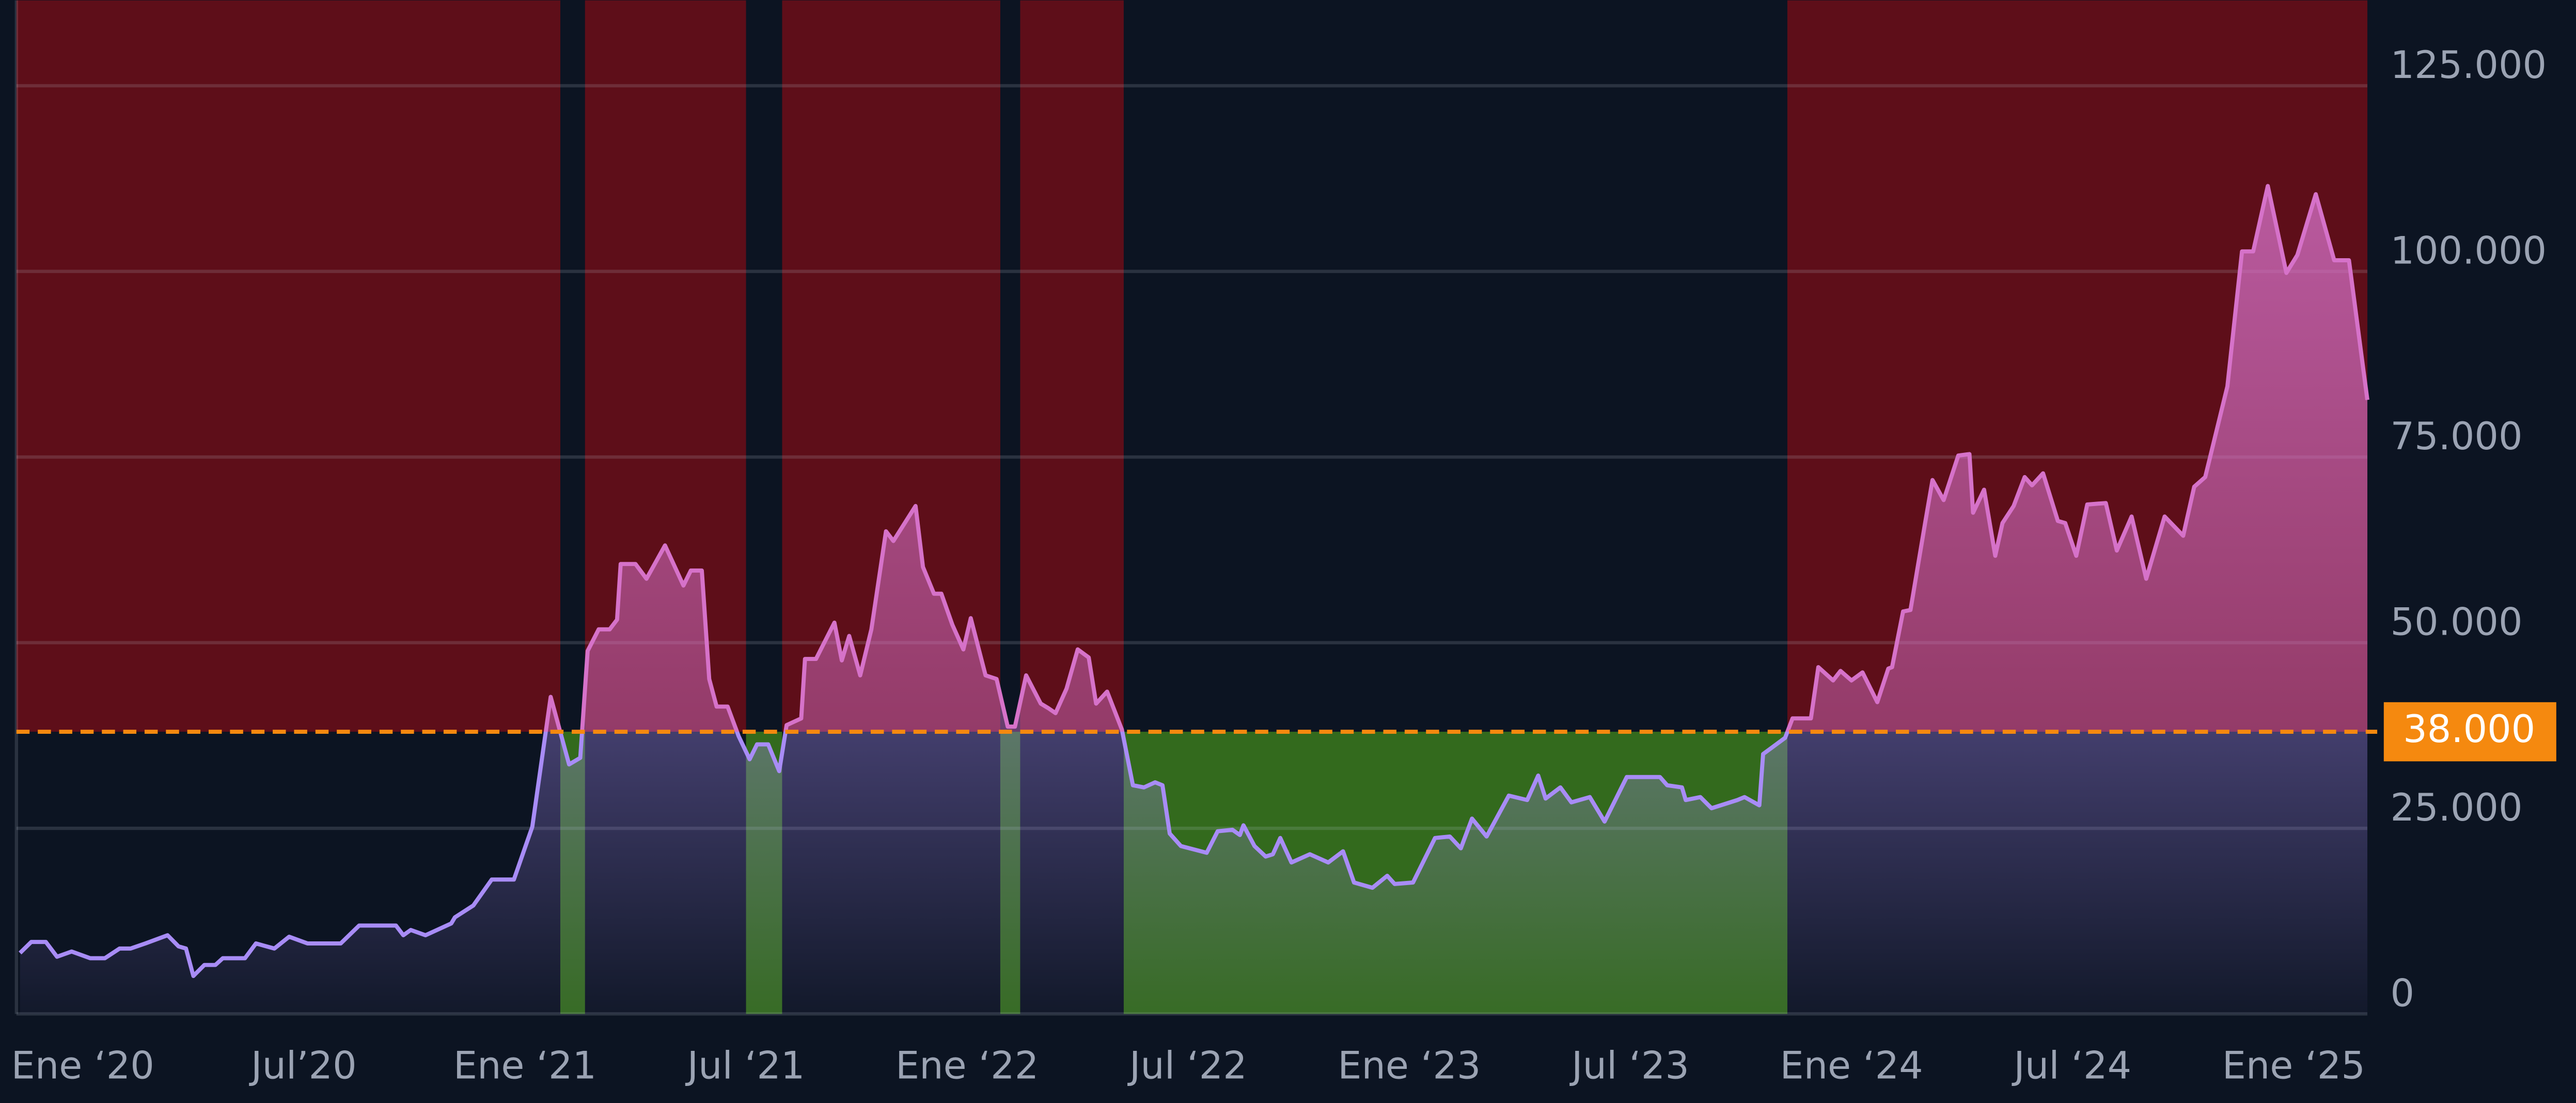  Describe the element at coordinates (2457, 622) in the screenshot. I see `y-tick-label: 50.000` at that location.